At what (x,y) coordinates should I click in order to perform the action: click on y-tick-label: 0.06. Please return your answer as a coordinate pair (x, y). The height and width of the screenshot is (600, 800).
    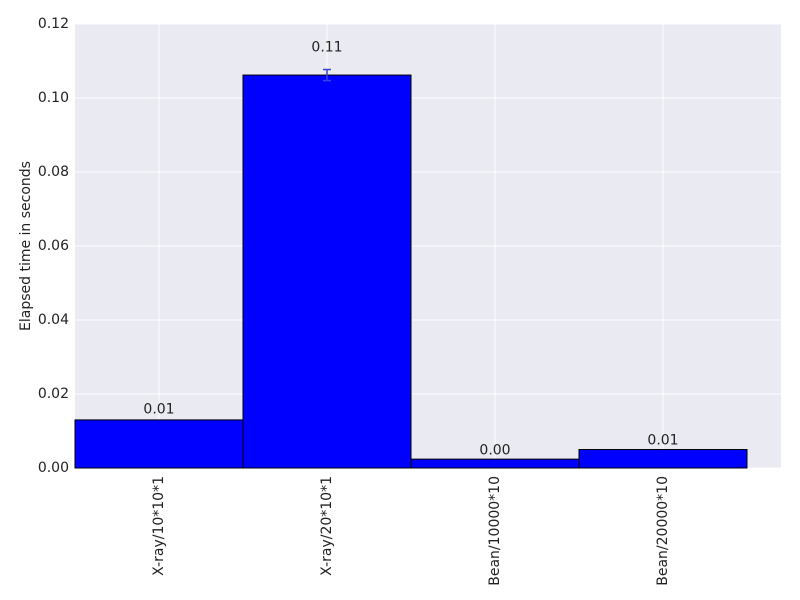
    Looking at the image, I should click on (53, 246).